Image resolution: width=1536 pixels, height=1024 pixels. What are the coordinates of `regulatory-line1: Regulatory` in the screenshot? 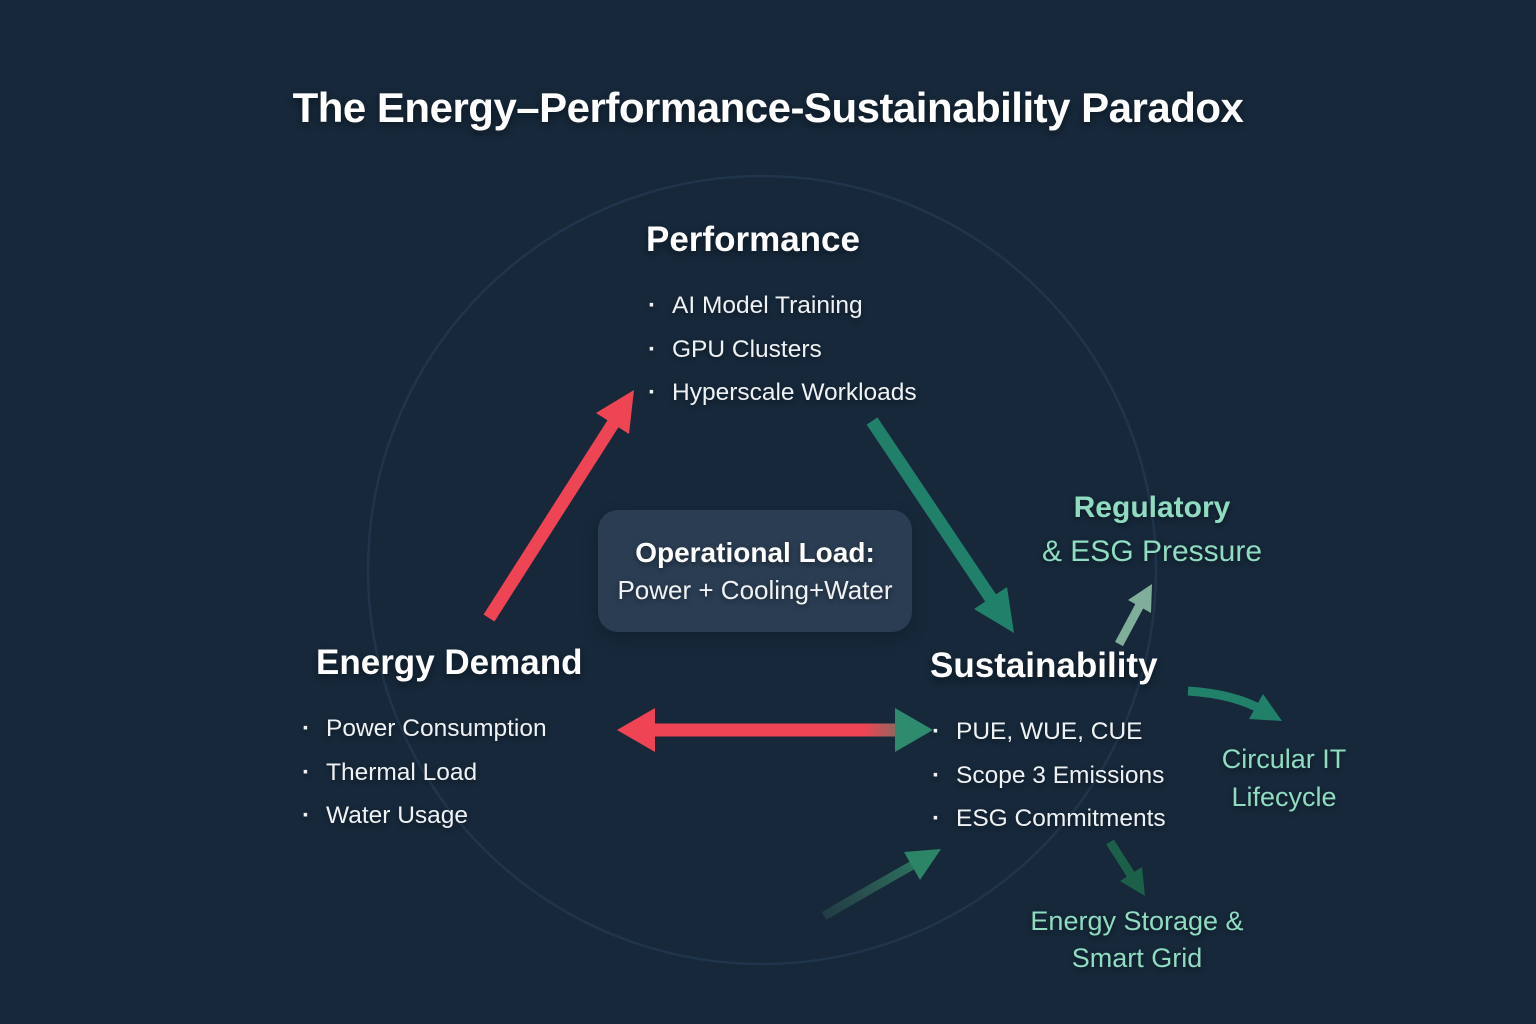 It's located at (1152, 507).